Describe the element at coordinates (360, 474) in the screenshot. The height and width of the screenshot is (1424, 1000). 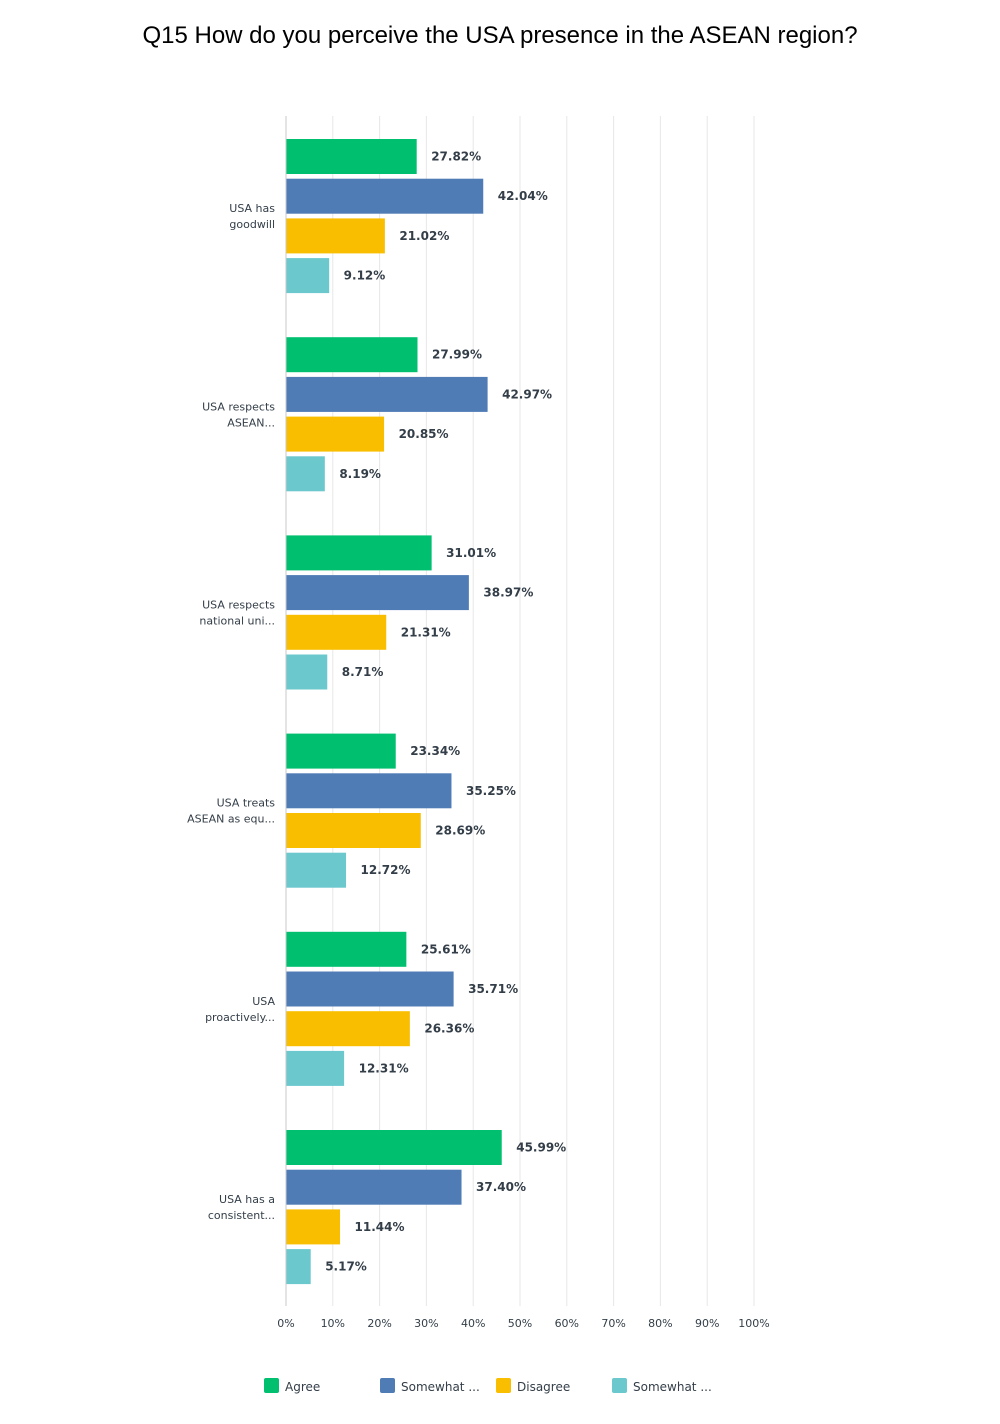
I see `data-label: 8.19%` at that location.